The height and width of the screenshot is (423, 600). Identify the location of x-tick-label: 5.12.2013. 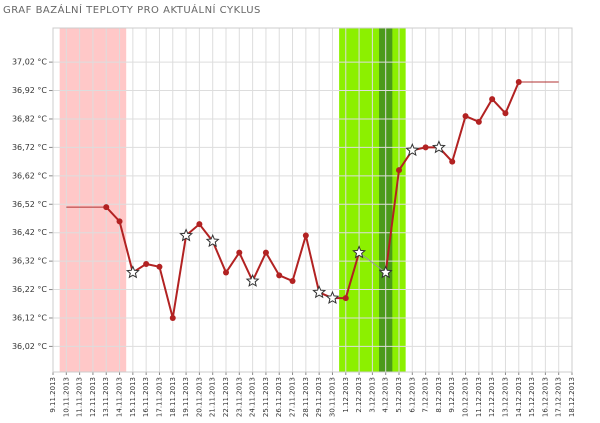
(399, 395).